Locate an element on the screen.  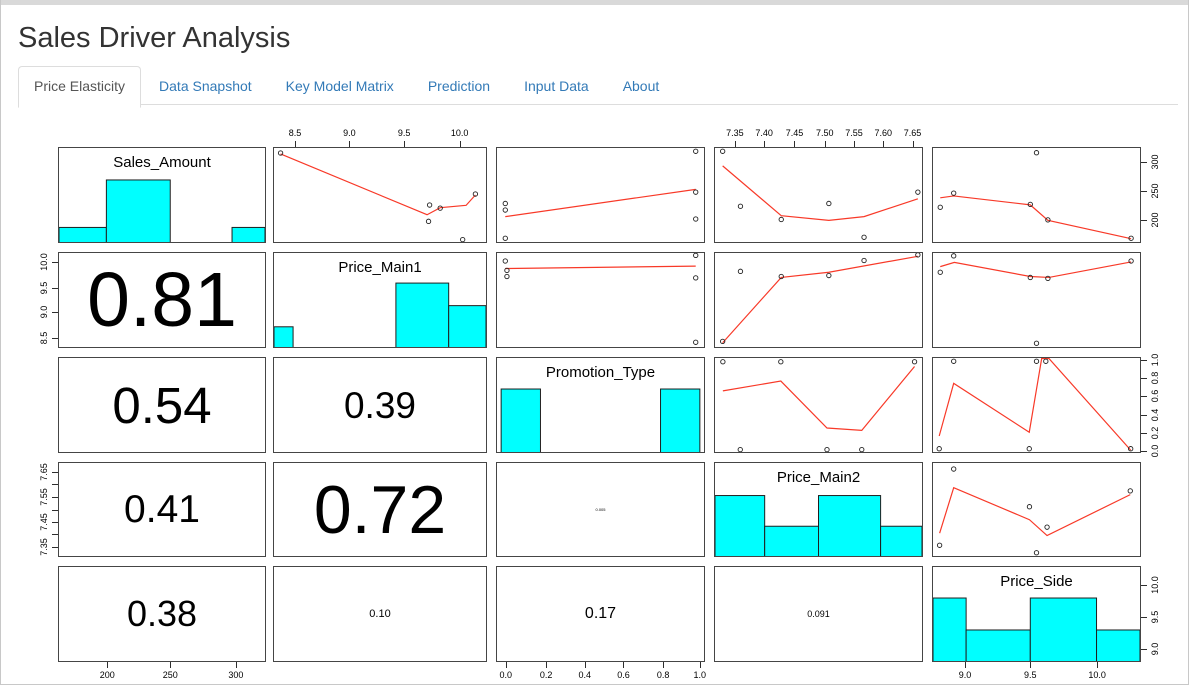
tab-price-elasticity: Price Elasticity is located at coordinates (80, 87).